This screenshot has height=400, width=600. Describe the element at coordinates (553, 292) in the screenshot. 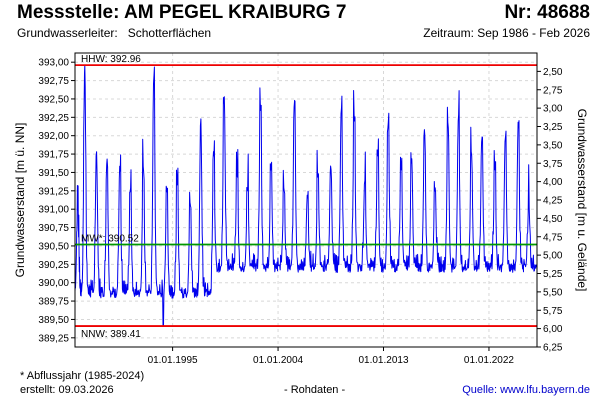

I see `y2-tick-label: 5,50` at that location.